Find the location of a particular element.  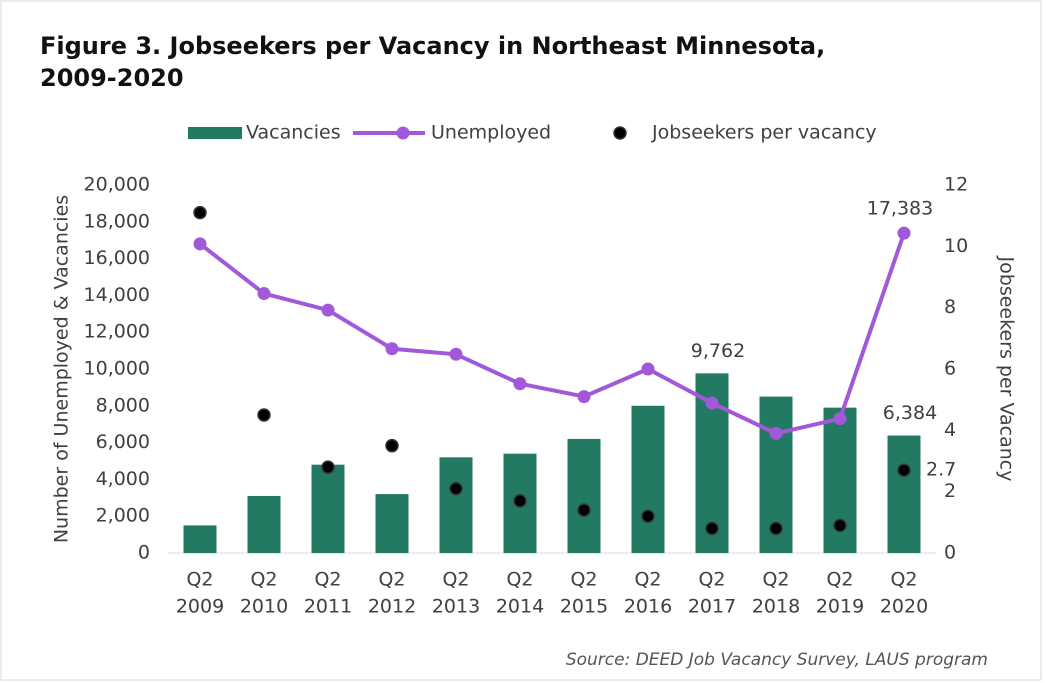

data-label: 6,384 is located at coordinates (910, 413).